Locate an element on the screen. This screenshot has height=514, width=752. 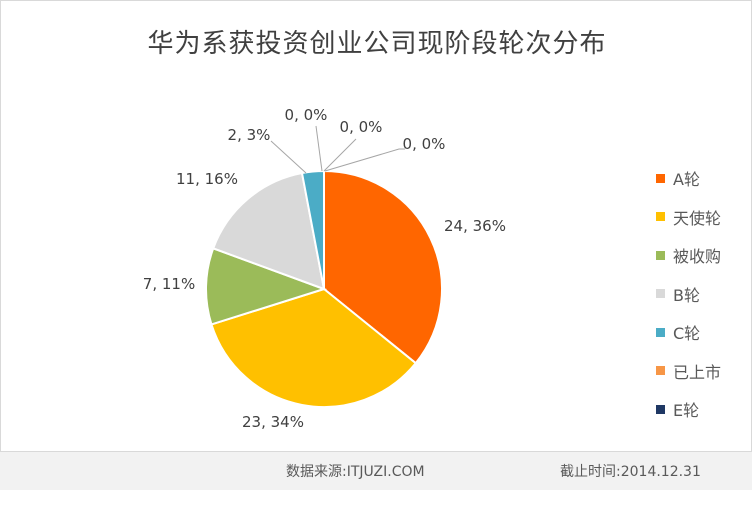
legend-item: A轮 is located at coordinates (703, 178).